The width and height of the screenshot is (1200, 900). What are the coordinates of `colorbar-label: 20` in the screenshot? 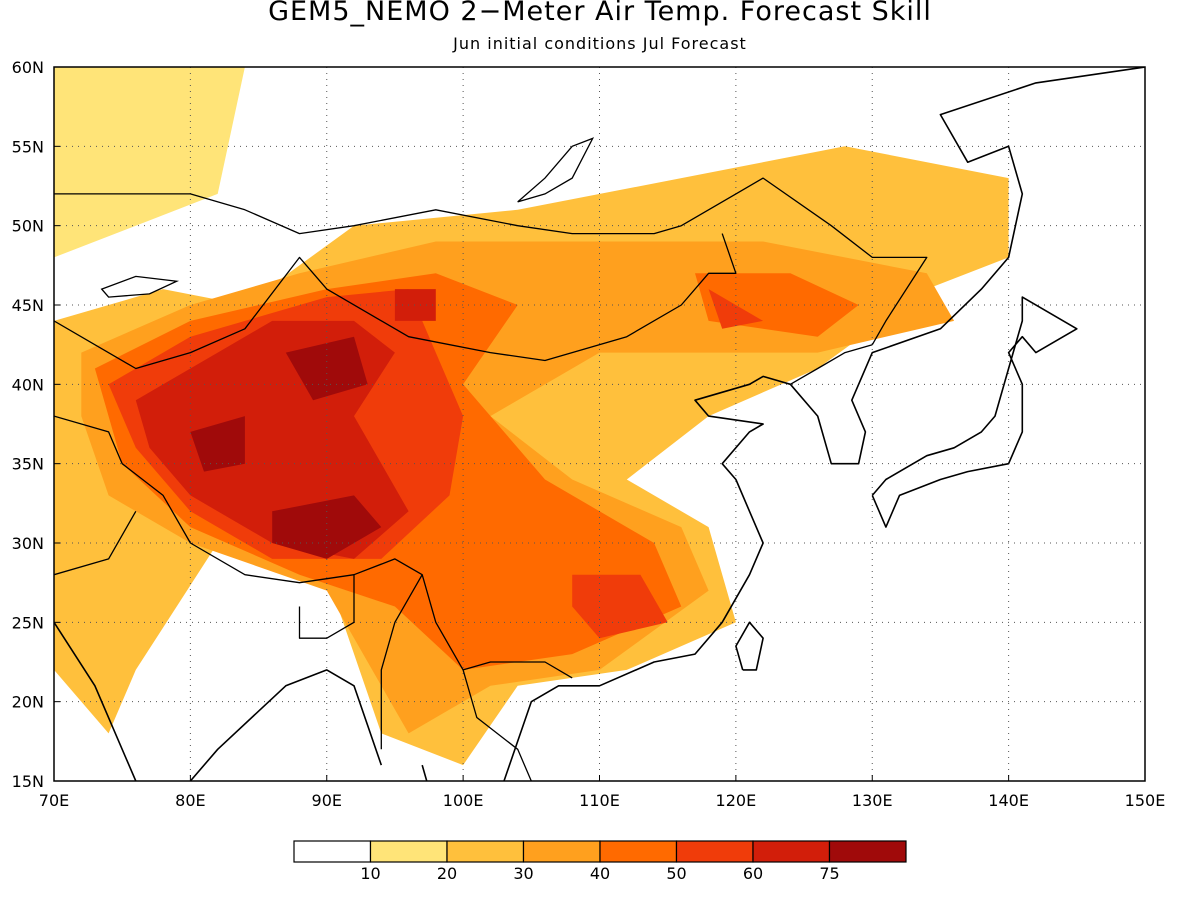 It's located at (447, 873).